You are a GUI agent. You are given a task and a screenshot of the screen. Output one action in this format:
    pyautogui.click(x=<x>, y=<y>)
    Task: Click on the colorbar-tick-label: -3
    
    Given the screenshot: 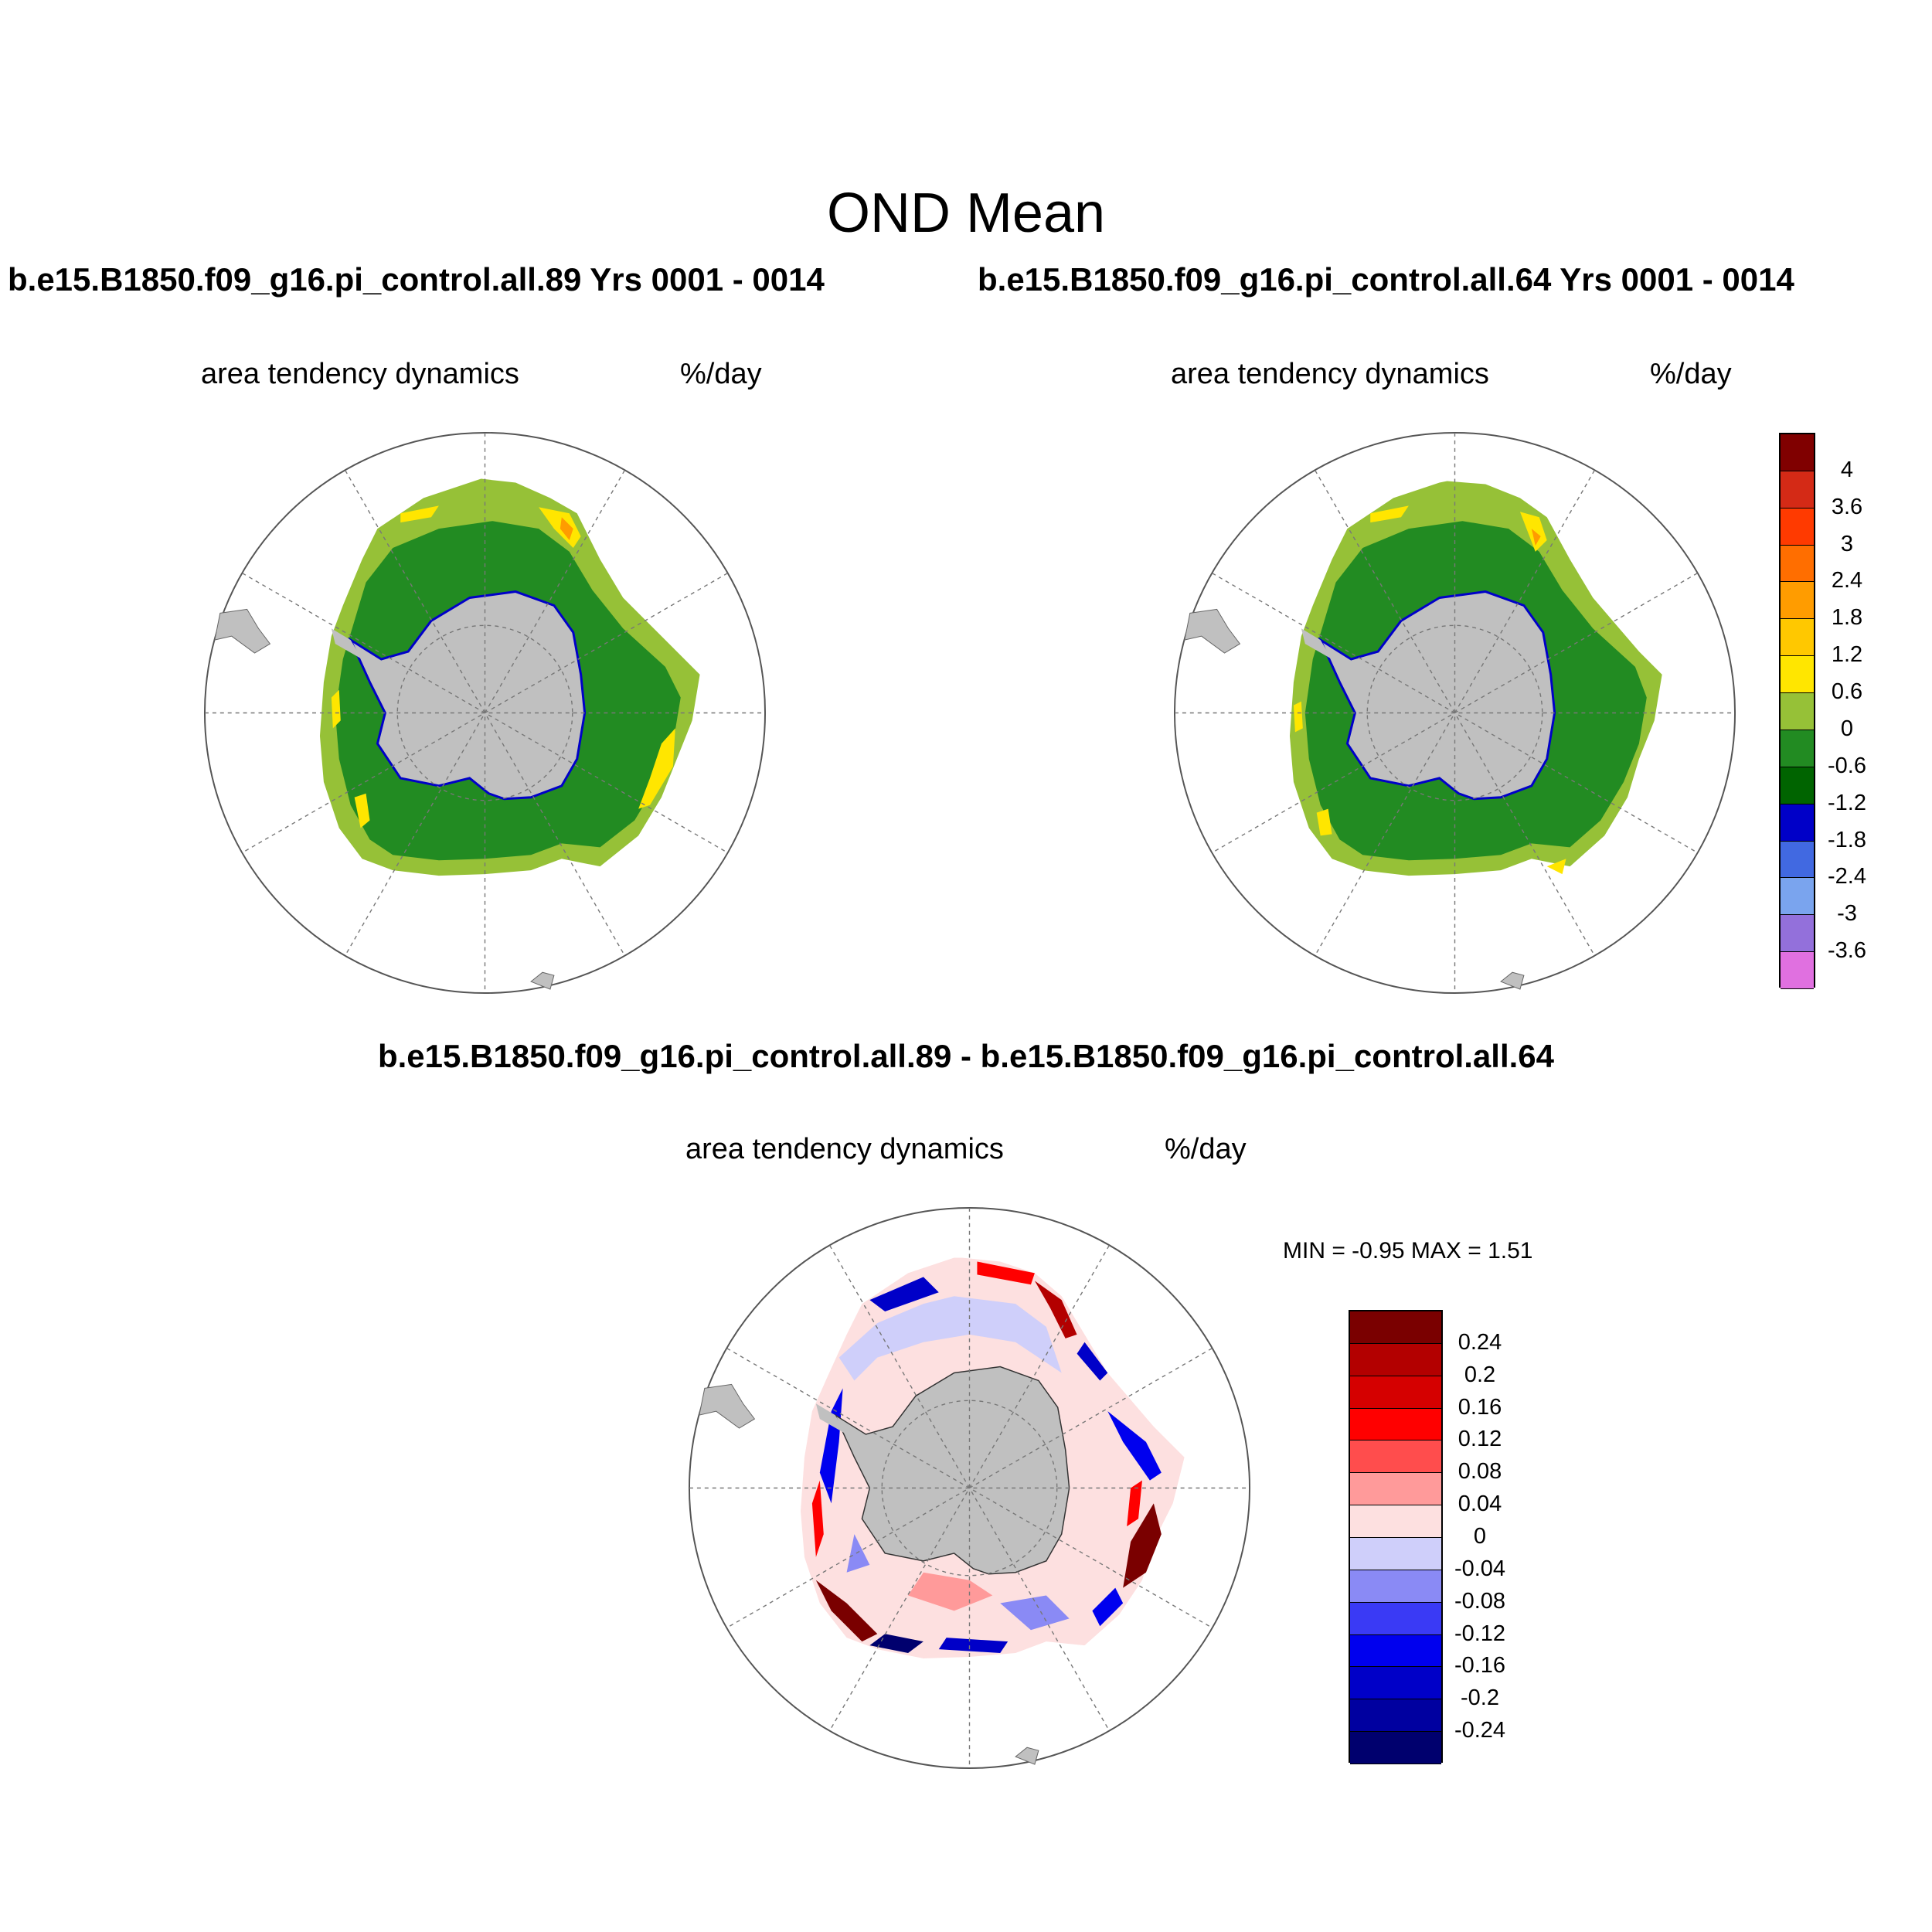 What is the action you would take?
    pyautogui.click(x=1847, y=914)
    